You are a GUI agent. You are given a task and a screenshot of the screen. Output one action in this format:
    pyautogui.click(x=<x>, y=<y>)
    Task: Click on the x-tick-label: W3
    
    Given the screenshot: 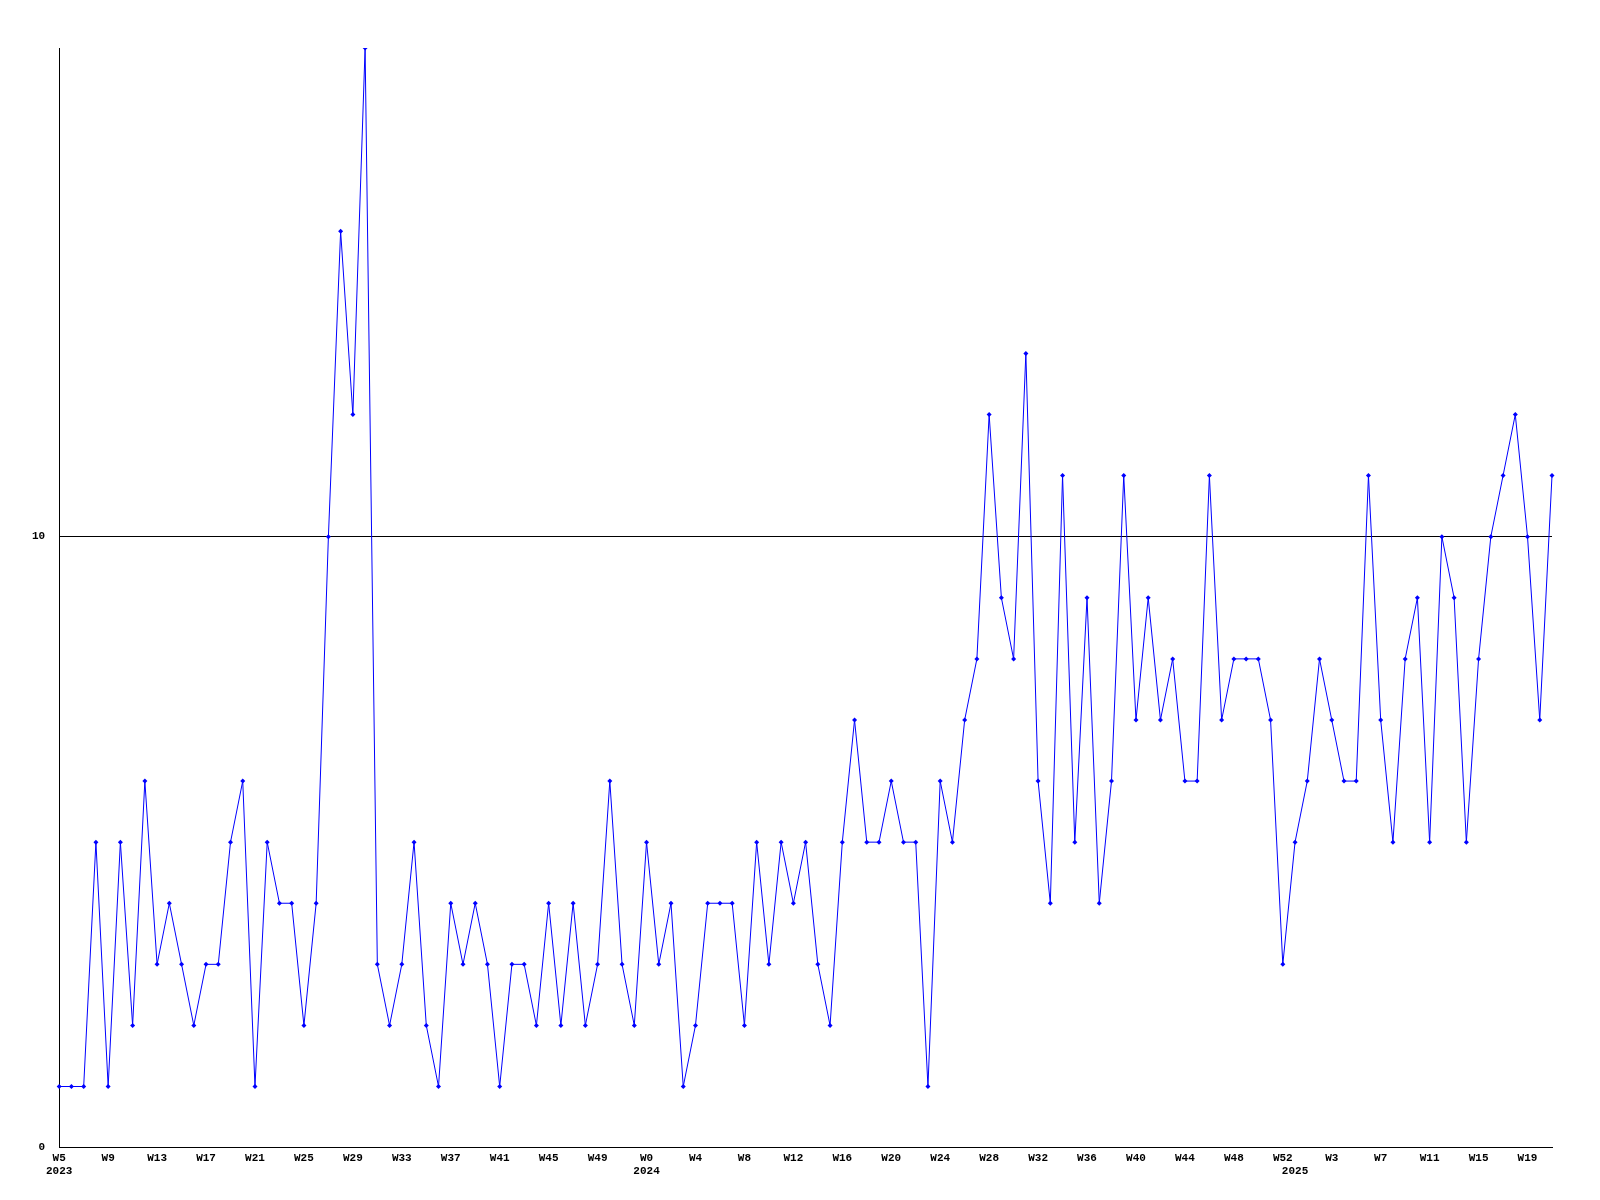 What is the action you would take?
    pyautogui.click(x=1332, y=1157)
    